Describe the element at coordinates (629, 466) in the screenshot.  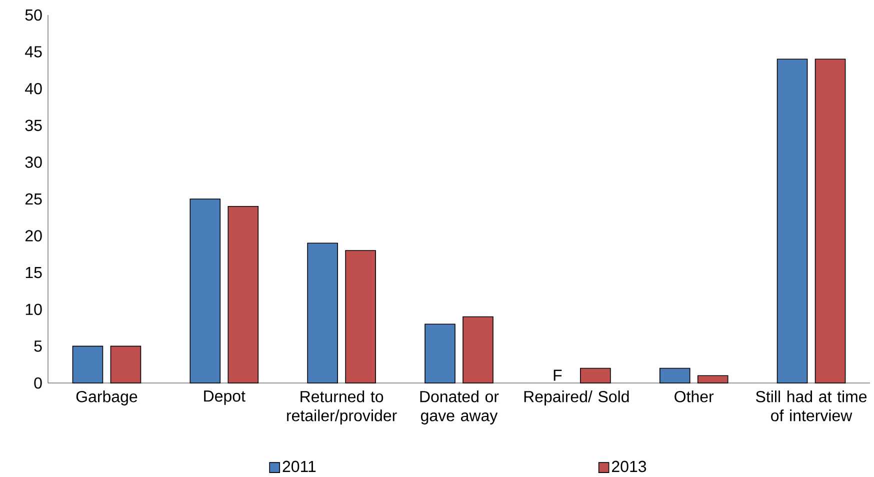
I see `legend-label: 2013` at that location.